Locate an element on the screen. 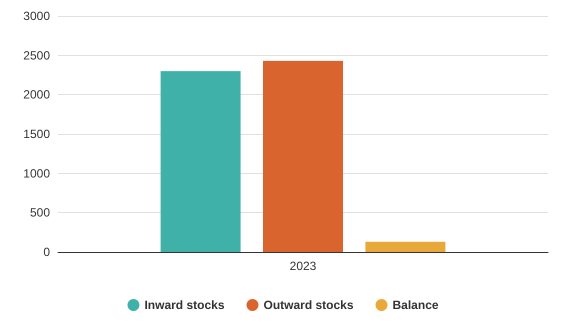  y-tick-label: 0 is located at coordinates (46, 252).